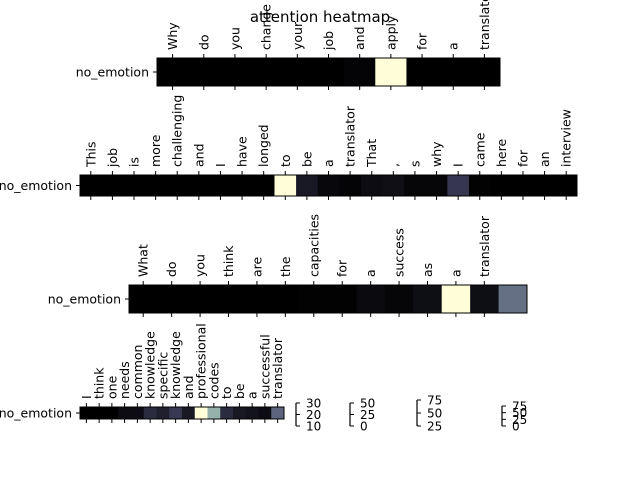 The height and width of the screenshot is (480, 640). Describe the element at coordinates (162, 375) in the screenshot. I see `token-label: specific` at that location.